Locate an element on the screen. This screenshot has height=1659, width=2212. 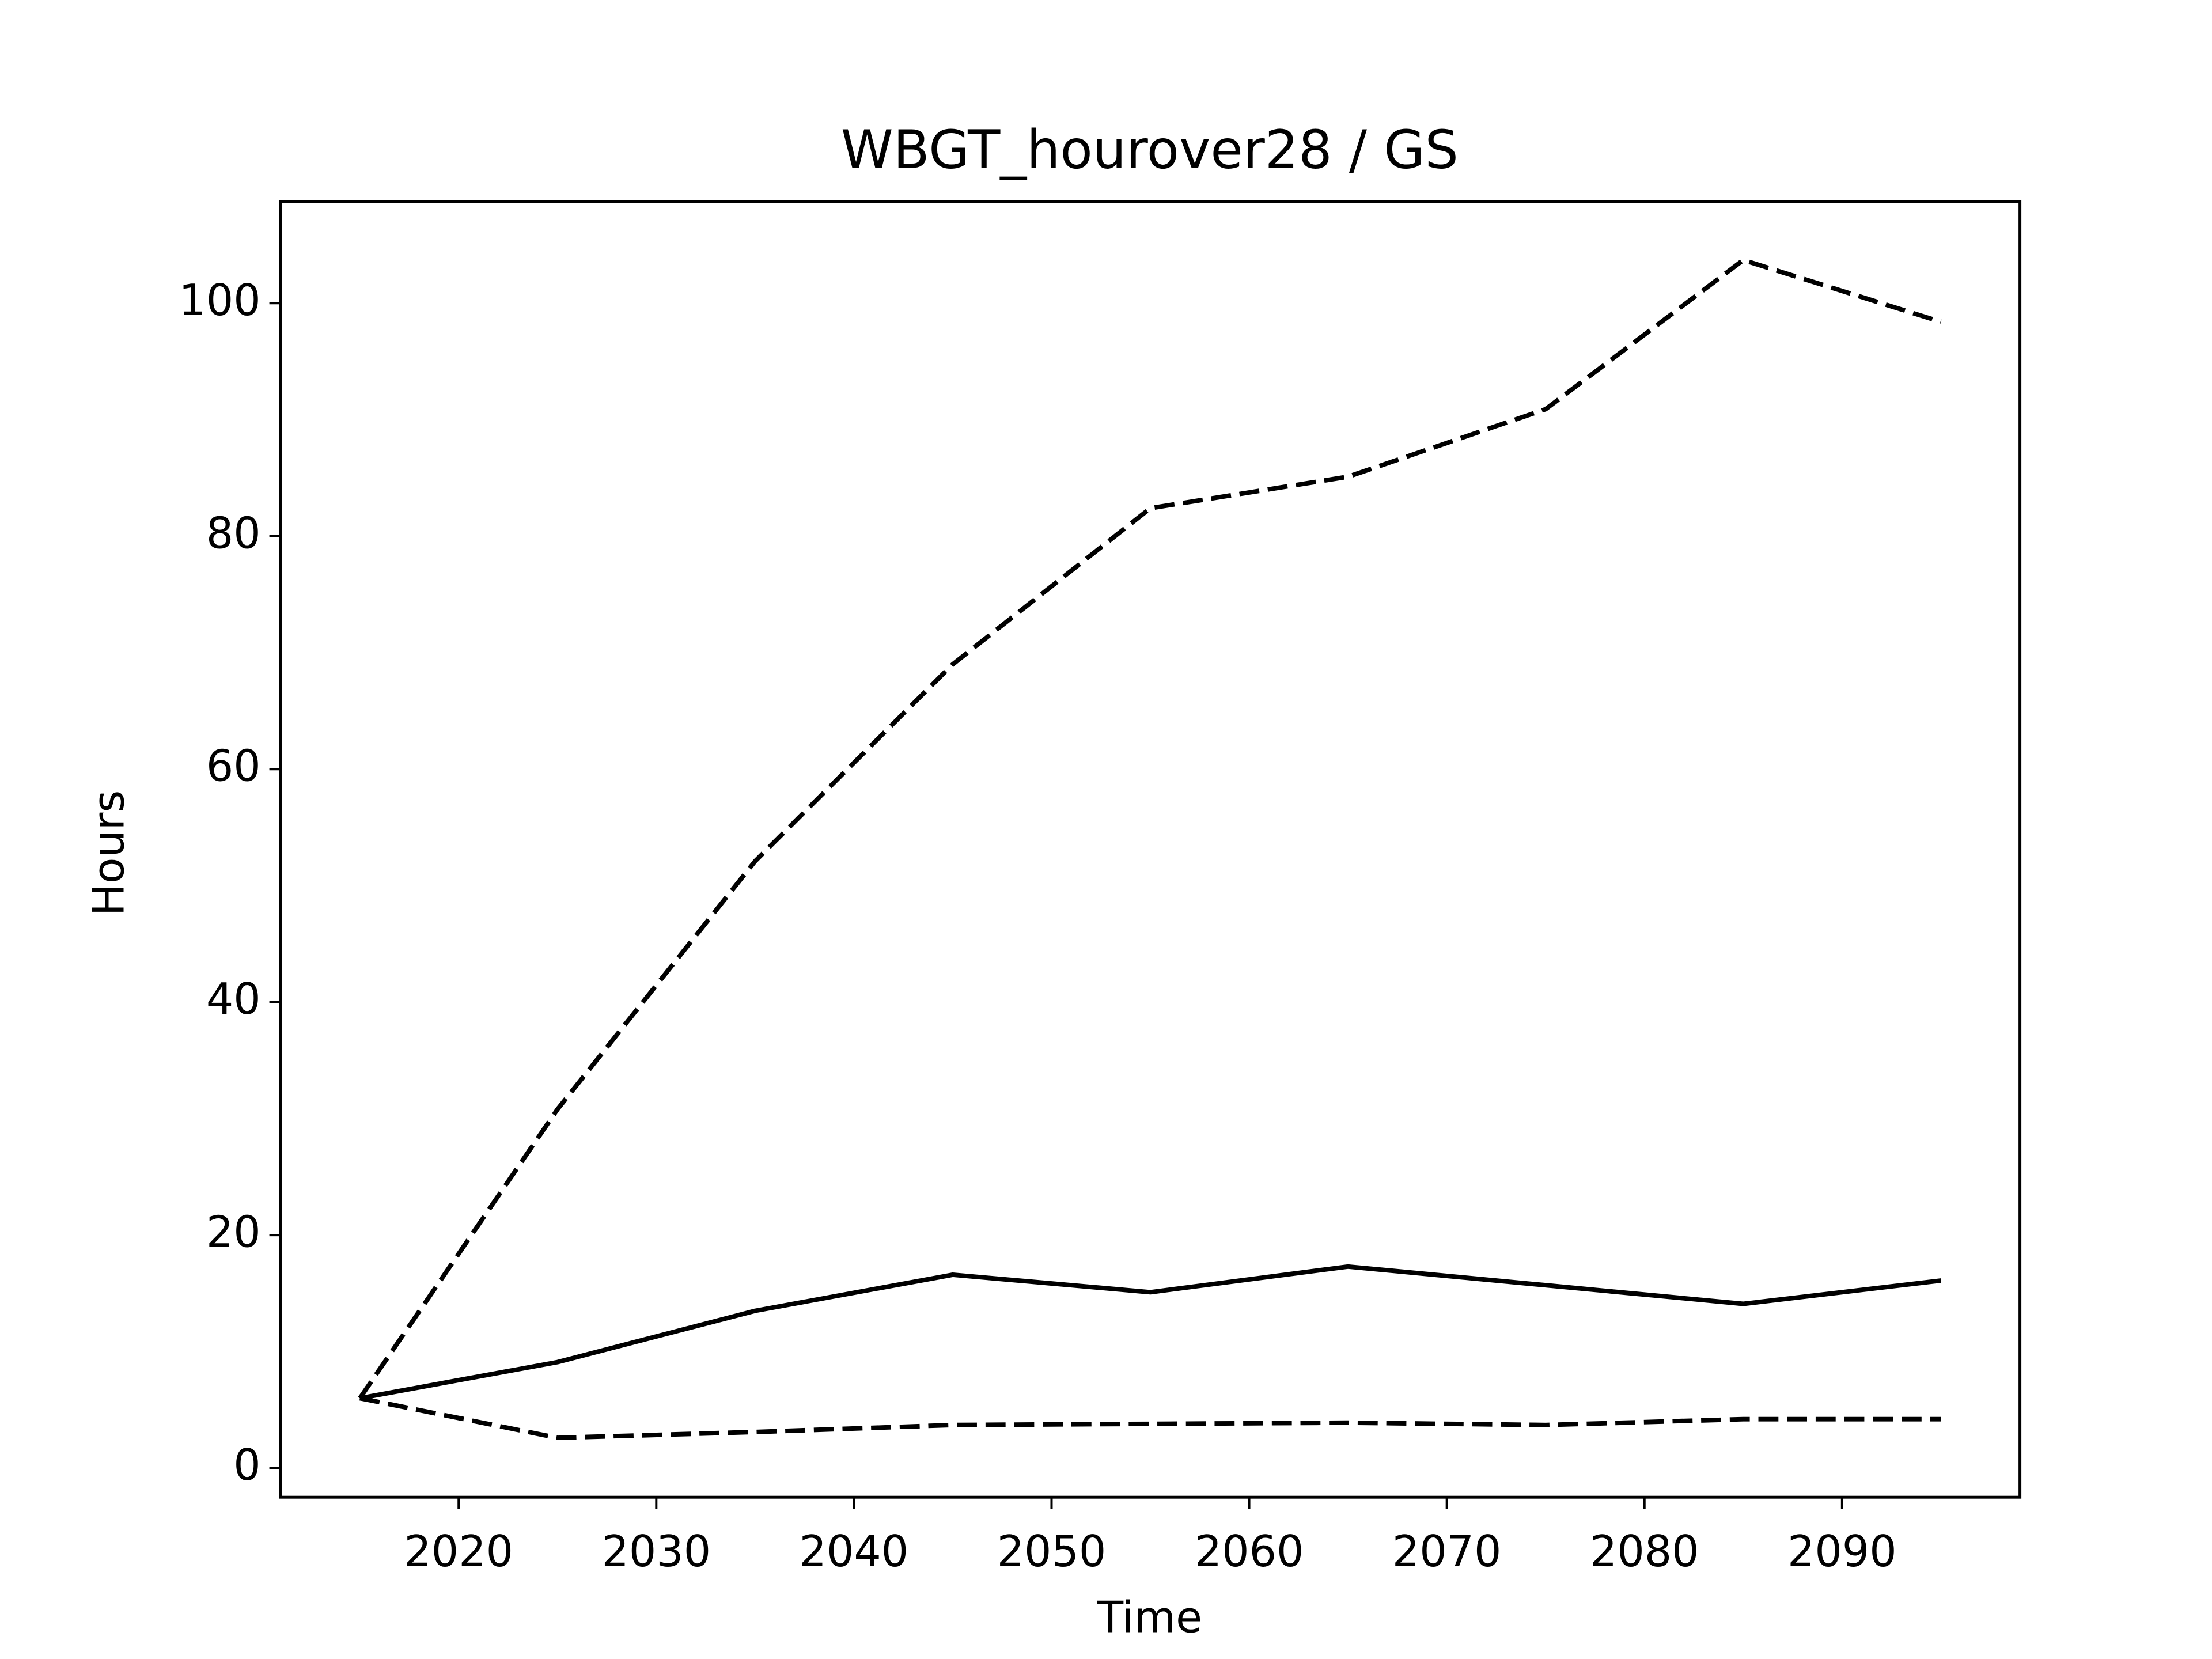
x-tick-label: 2020 is located at coordinates (458, 1552).